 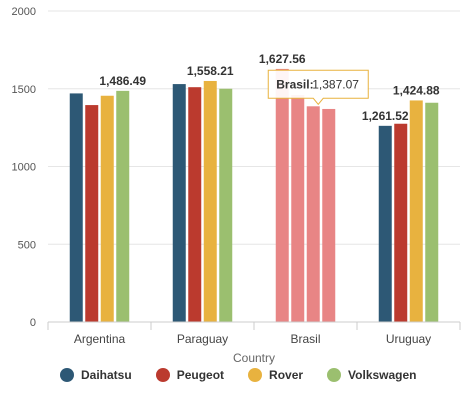 I want to click on data-label: 1,424.88, so click(x=416, y=90).